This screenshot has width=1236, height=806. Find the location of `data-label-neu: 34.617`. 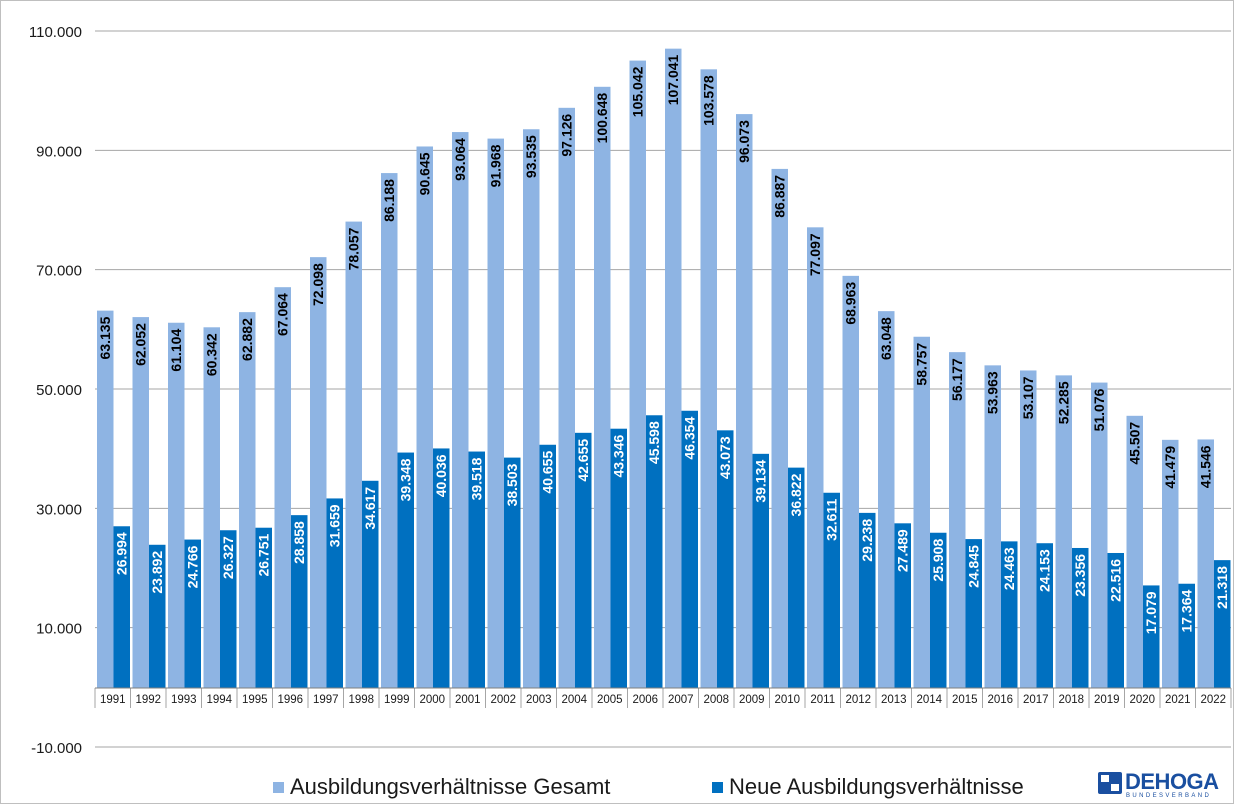

data-label-neu: 34.617 is located at coordinates (370, 508).